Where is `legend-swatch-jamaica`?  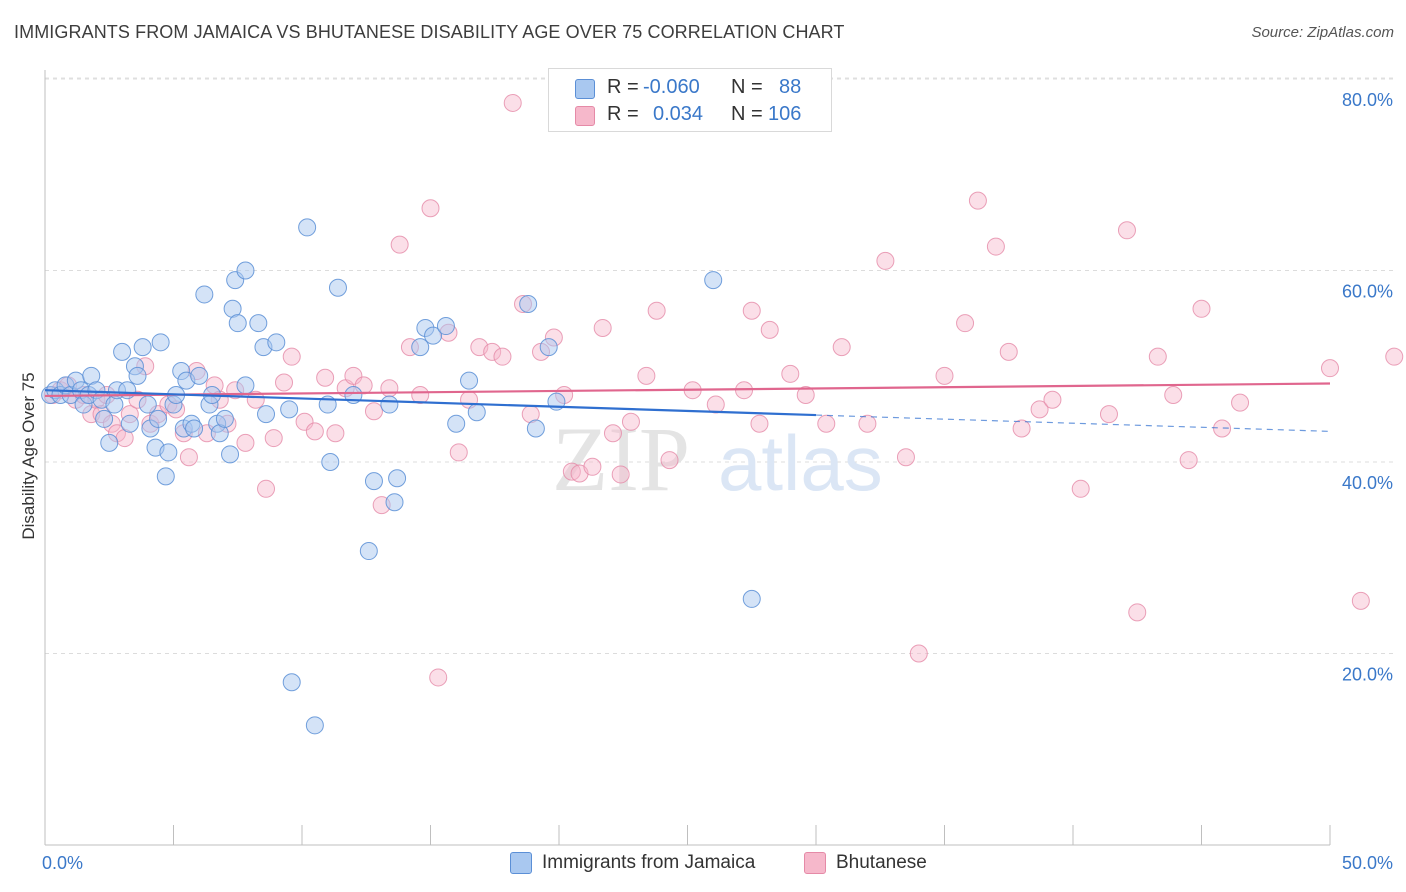
legend-swatch-jamaica is located at coordinates (585, 89).